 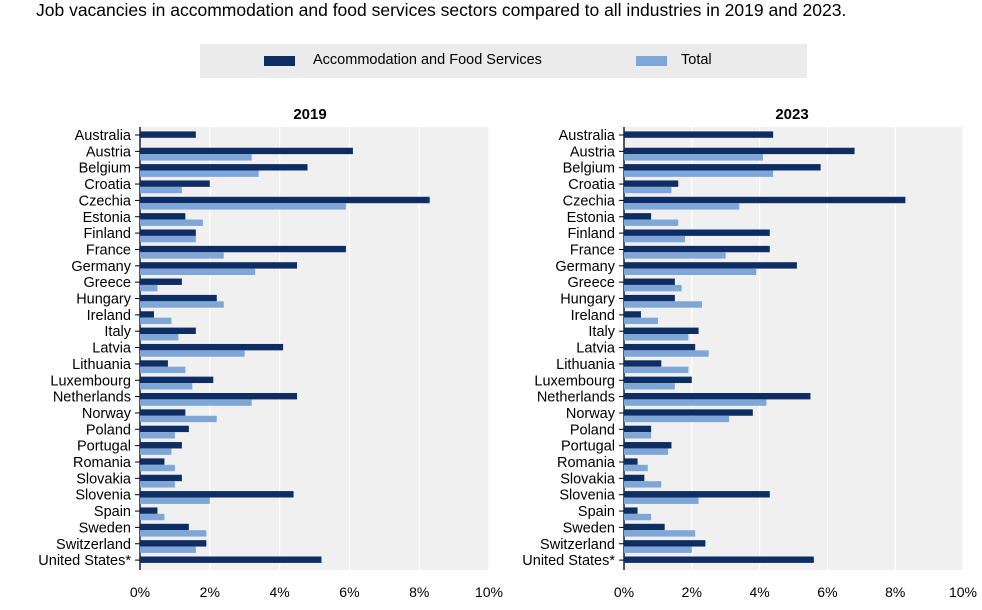 What do you see at coordinates (963, 592) in the screenshot?
I see `x-tick-label-2023-5: 10%` at bounding box center [963, 592].